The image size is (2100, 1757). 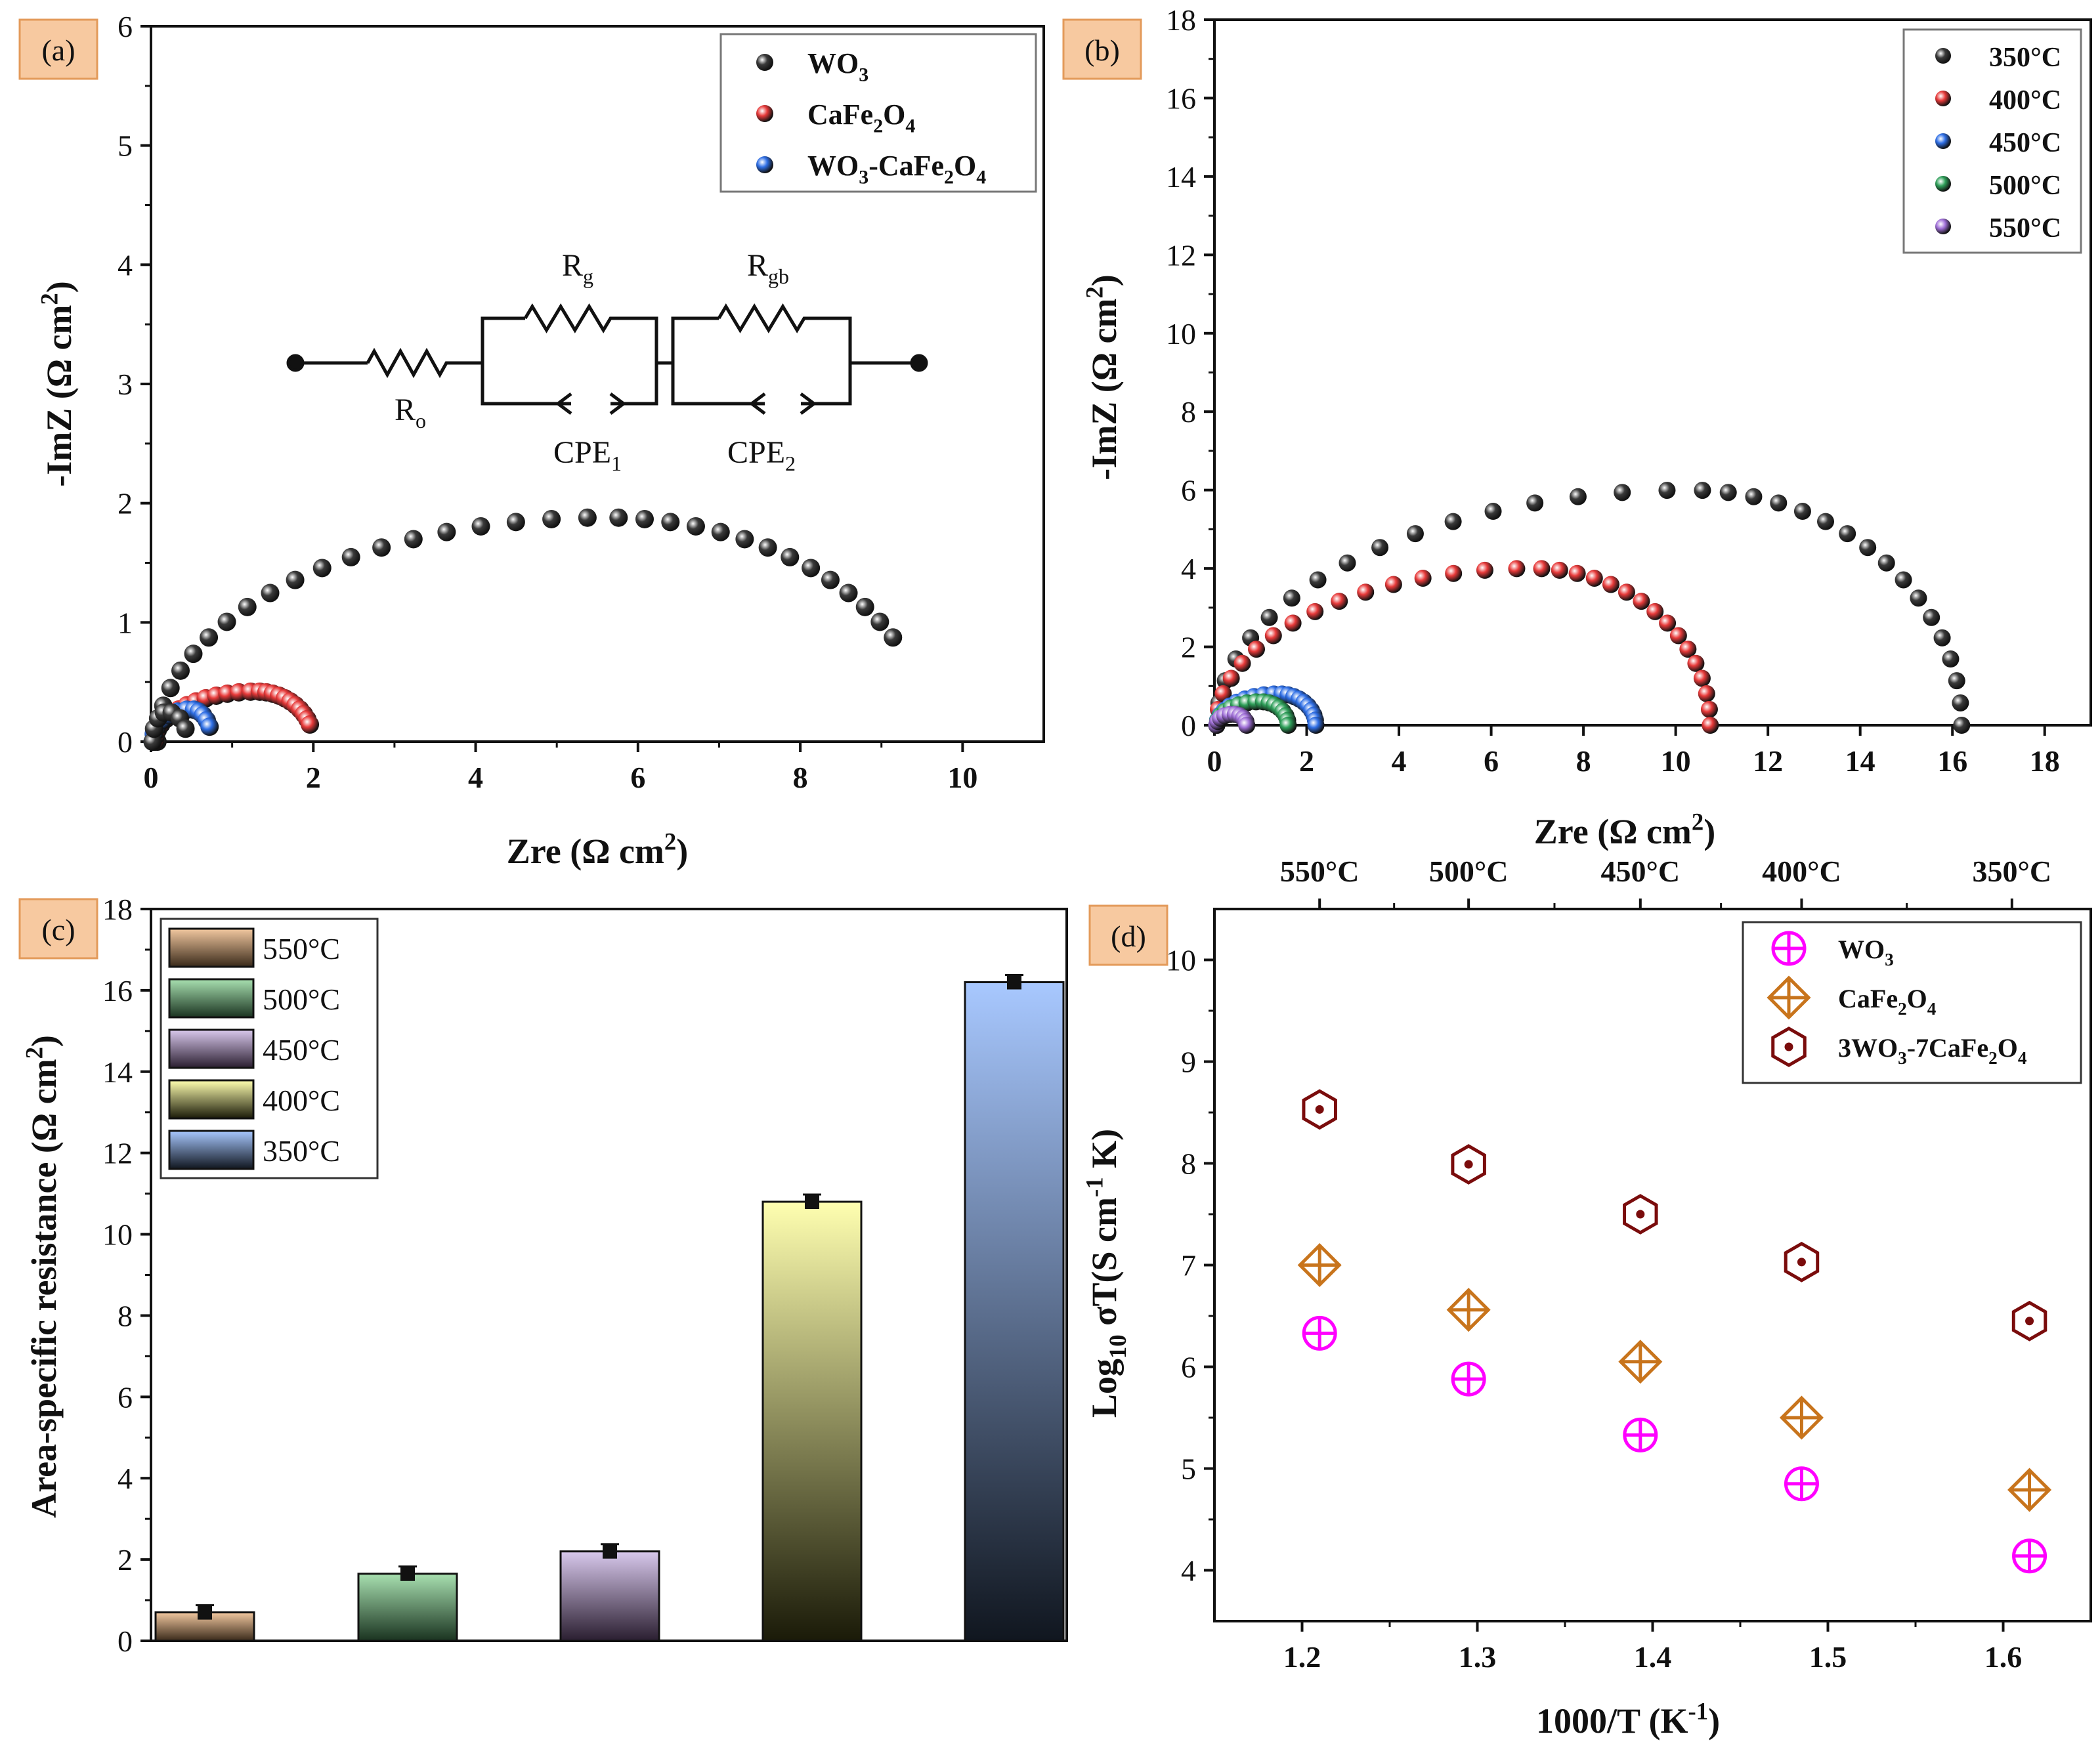 I want to click on text-segment: ), so click(x=44, y=1041).